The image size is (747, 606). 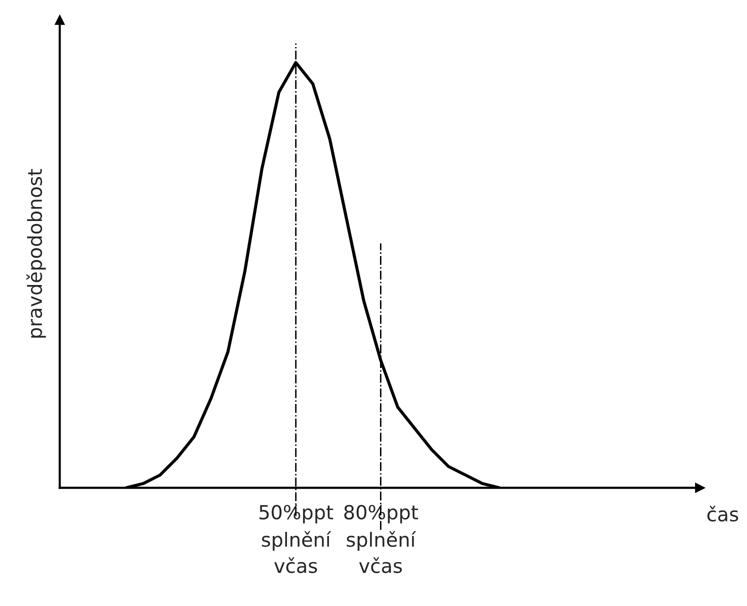 I want to click on x-tick-label: 80%ppt splnění včas, so click(x=381, y=539).